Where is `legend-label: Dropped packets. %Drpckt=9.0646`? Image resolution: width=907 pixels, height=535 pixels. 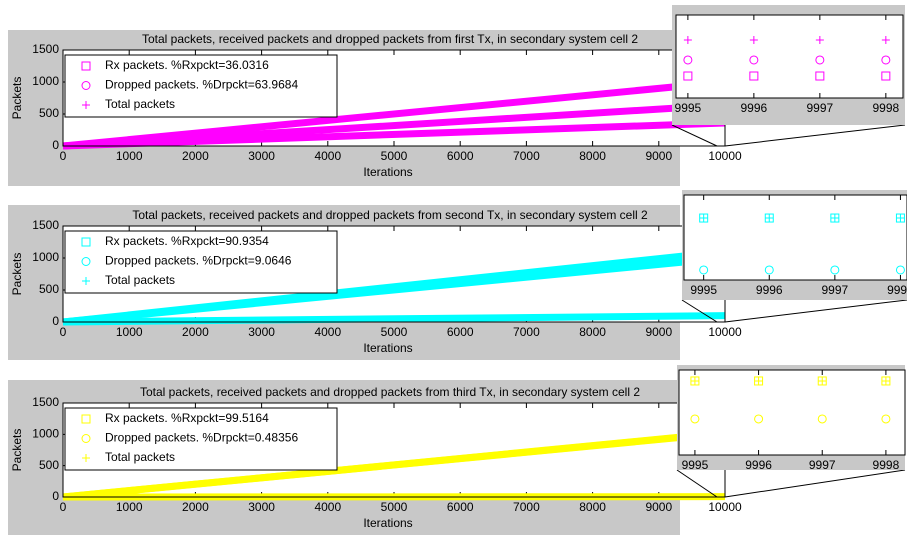
legend-label: Dropped packets. %Drpckt=9.0646 is located at coordinates (198, 261).